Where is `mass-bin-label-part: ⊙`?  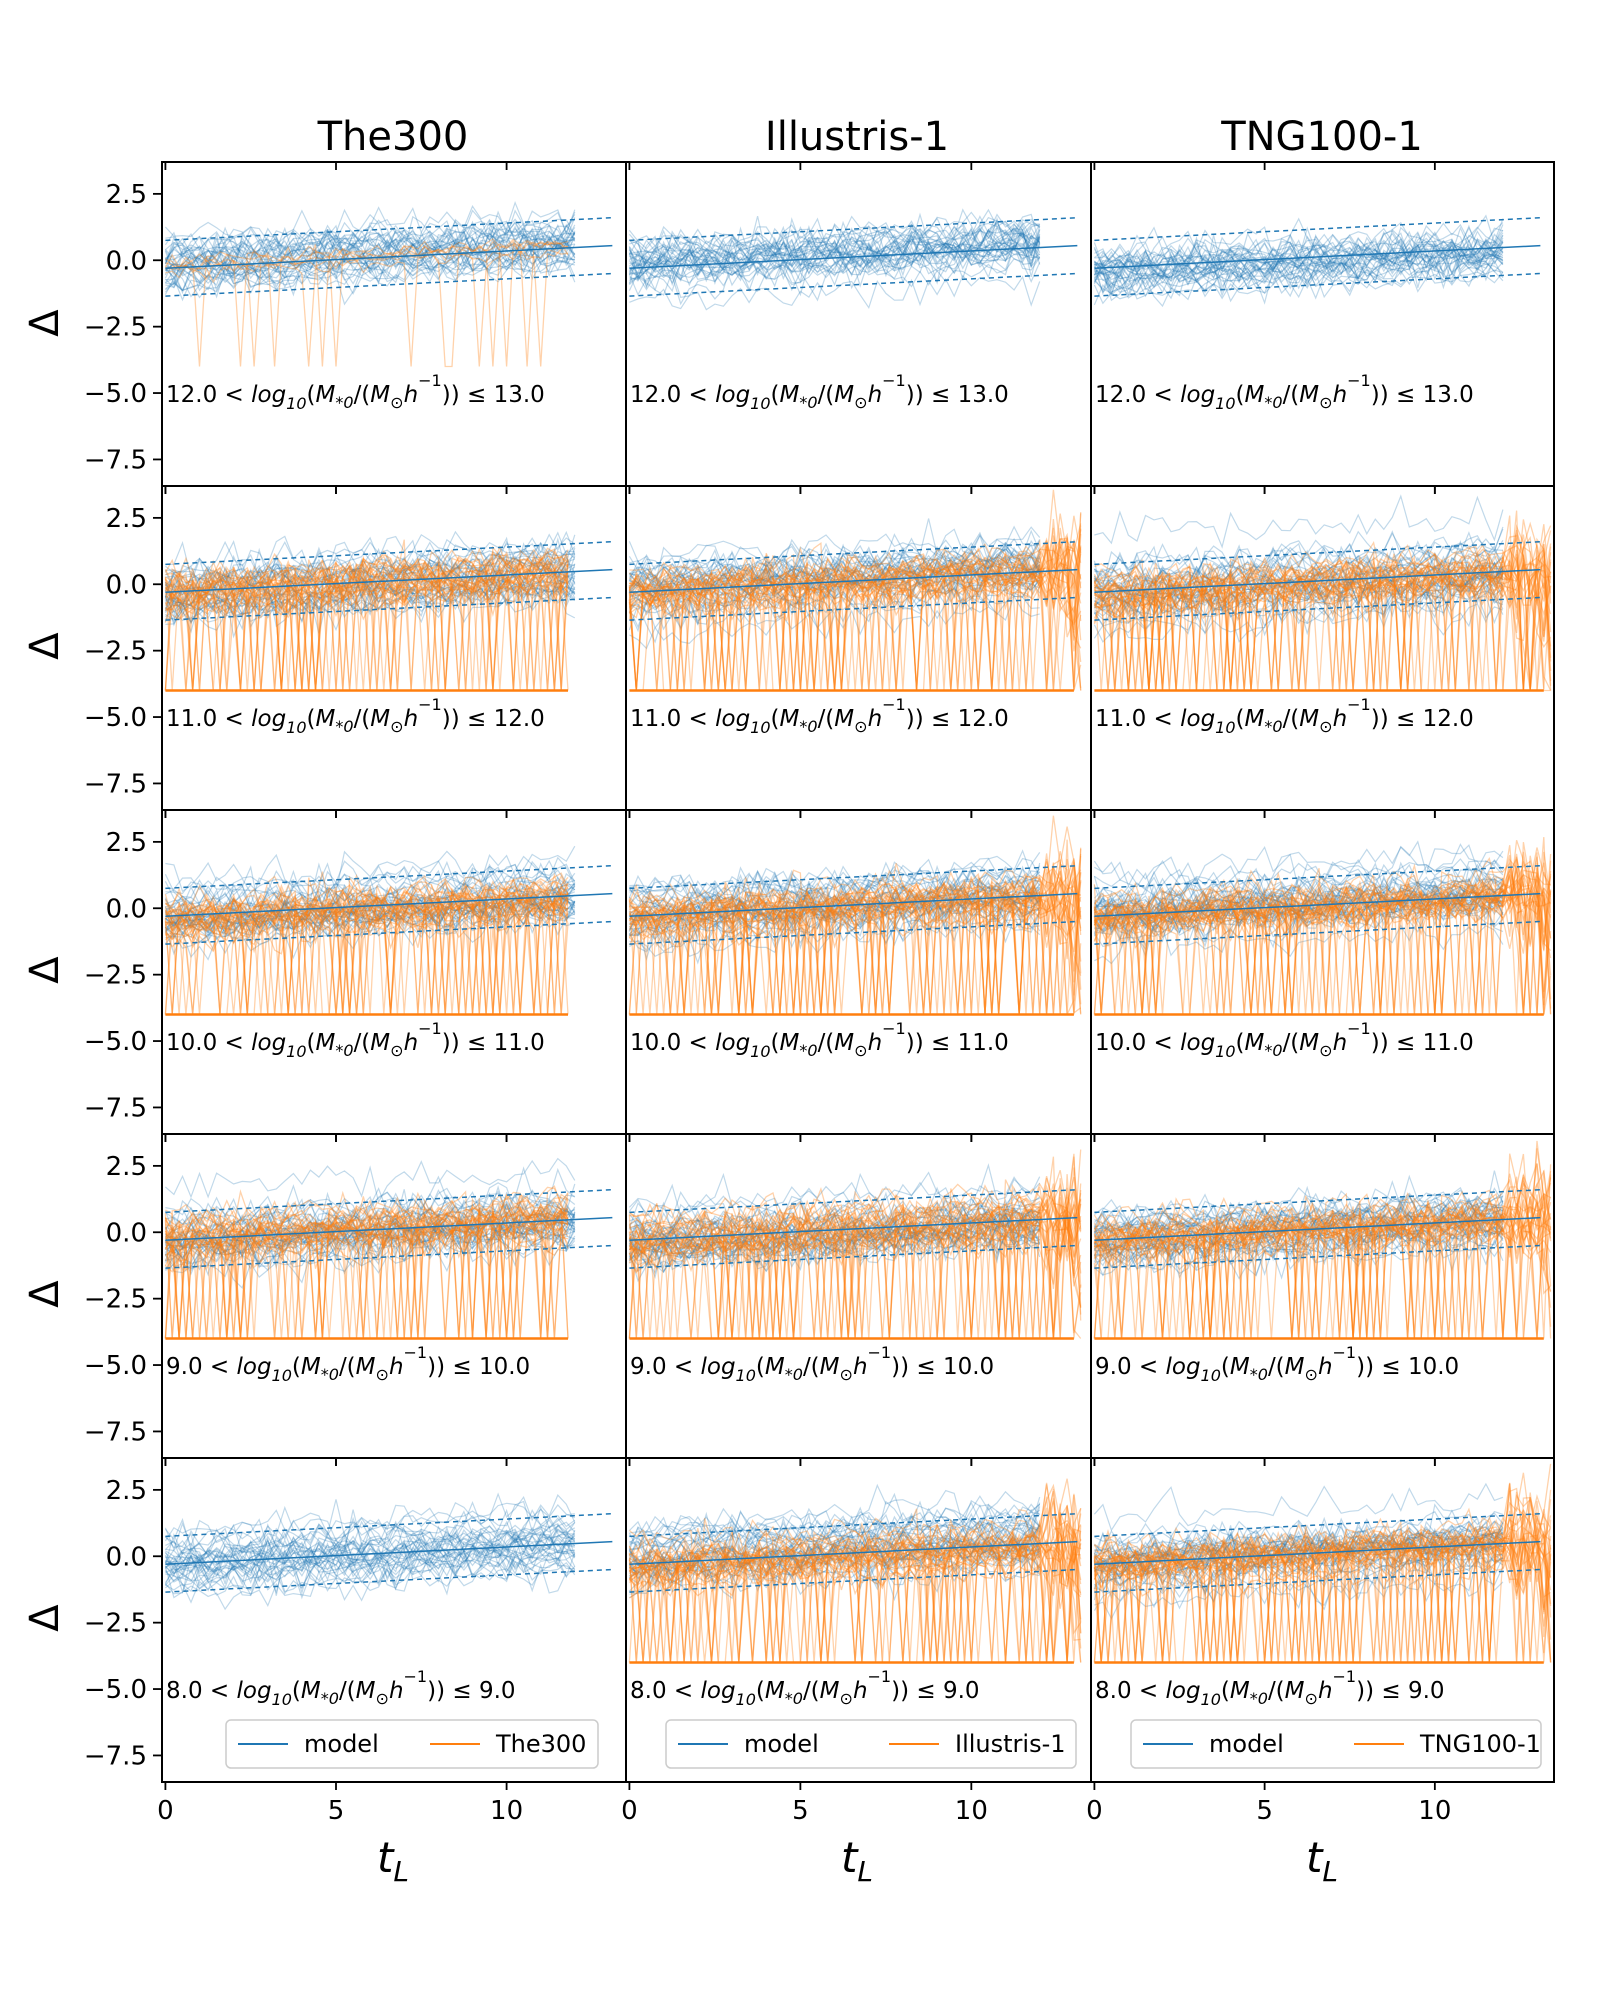
mass-bin-label-part: ⊙ is located at coordinates (396, 402).